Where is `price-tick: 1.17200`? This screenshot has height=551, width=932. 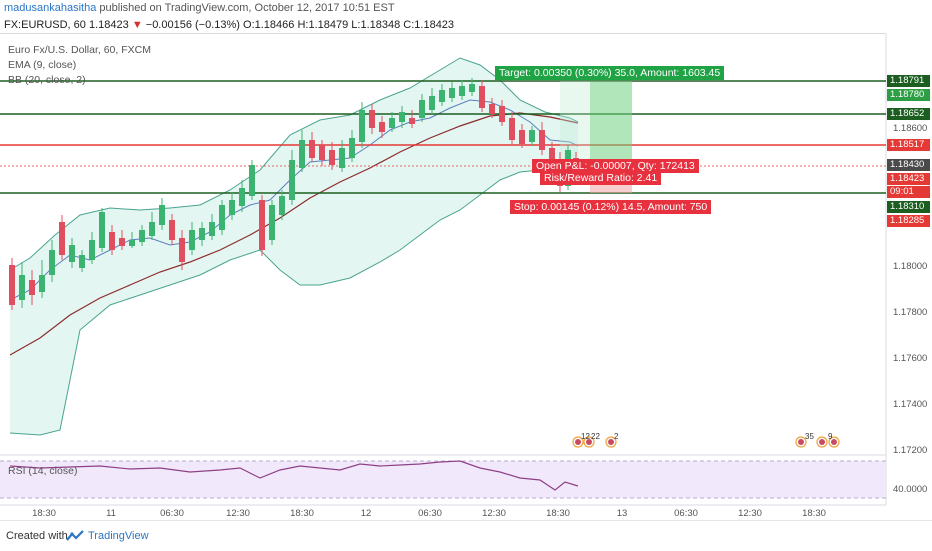
price-tick: 1.17200 is located at coordinates (910, 450).